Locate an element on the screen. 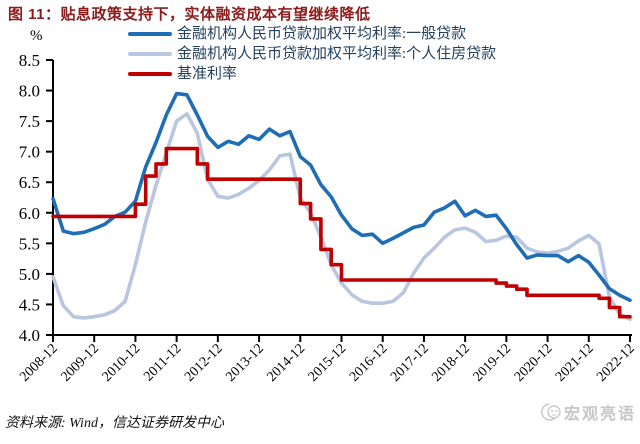 The width and height of the screenshot is (640, 444). x-tick-label: 2008-12 is located at coordinates (39, 363).